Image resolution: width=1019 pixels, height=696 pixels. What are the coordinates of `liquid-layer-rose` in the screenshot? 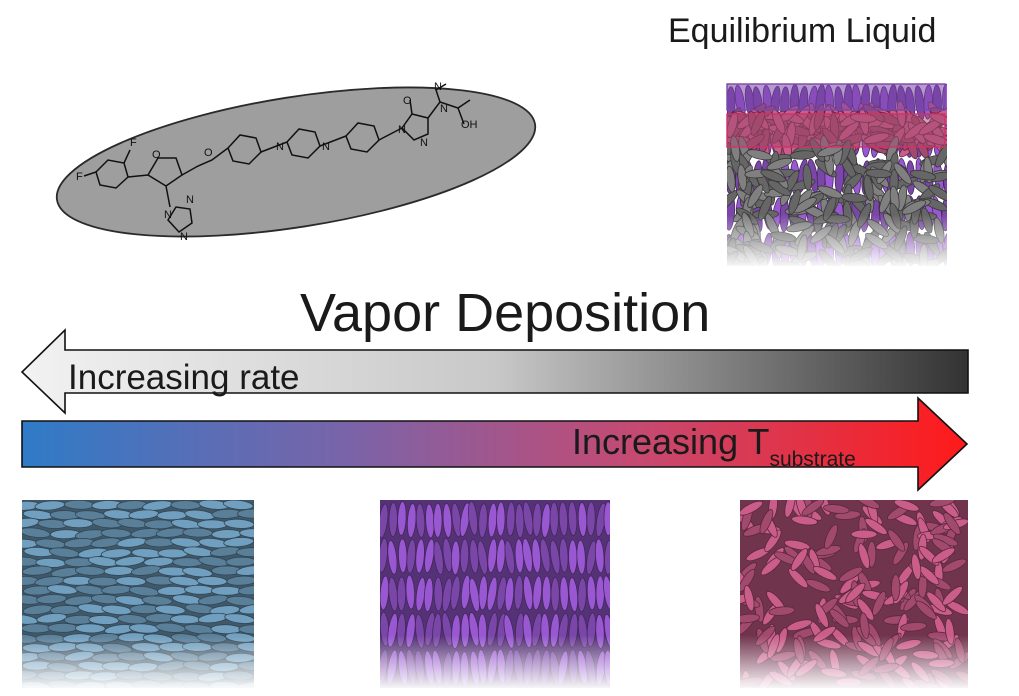 It's located at (836, 130).